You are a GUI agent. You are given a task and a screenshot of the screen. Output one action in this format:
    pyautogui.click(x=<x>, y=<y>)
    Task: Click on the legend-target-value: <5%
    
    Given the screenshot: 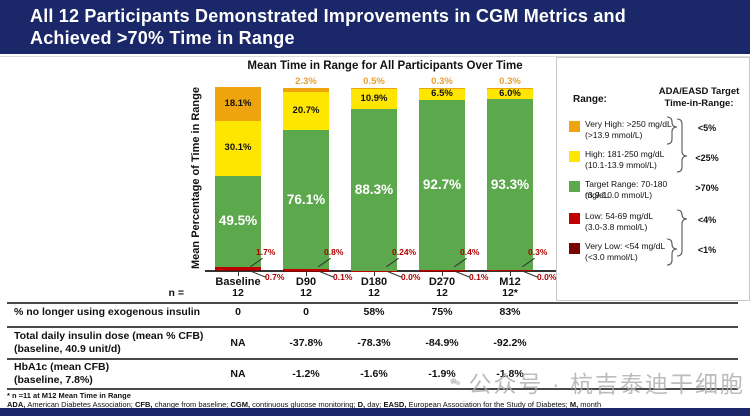 What is the action you would take?
    pyautogui.click(x=707, y=128)
    